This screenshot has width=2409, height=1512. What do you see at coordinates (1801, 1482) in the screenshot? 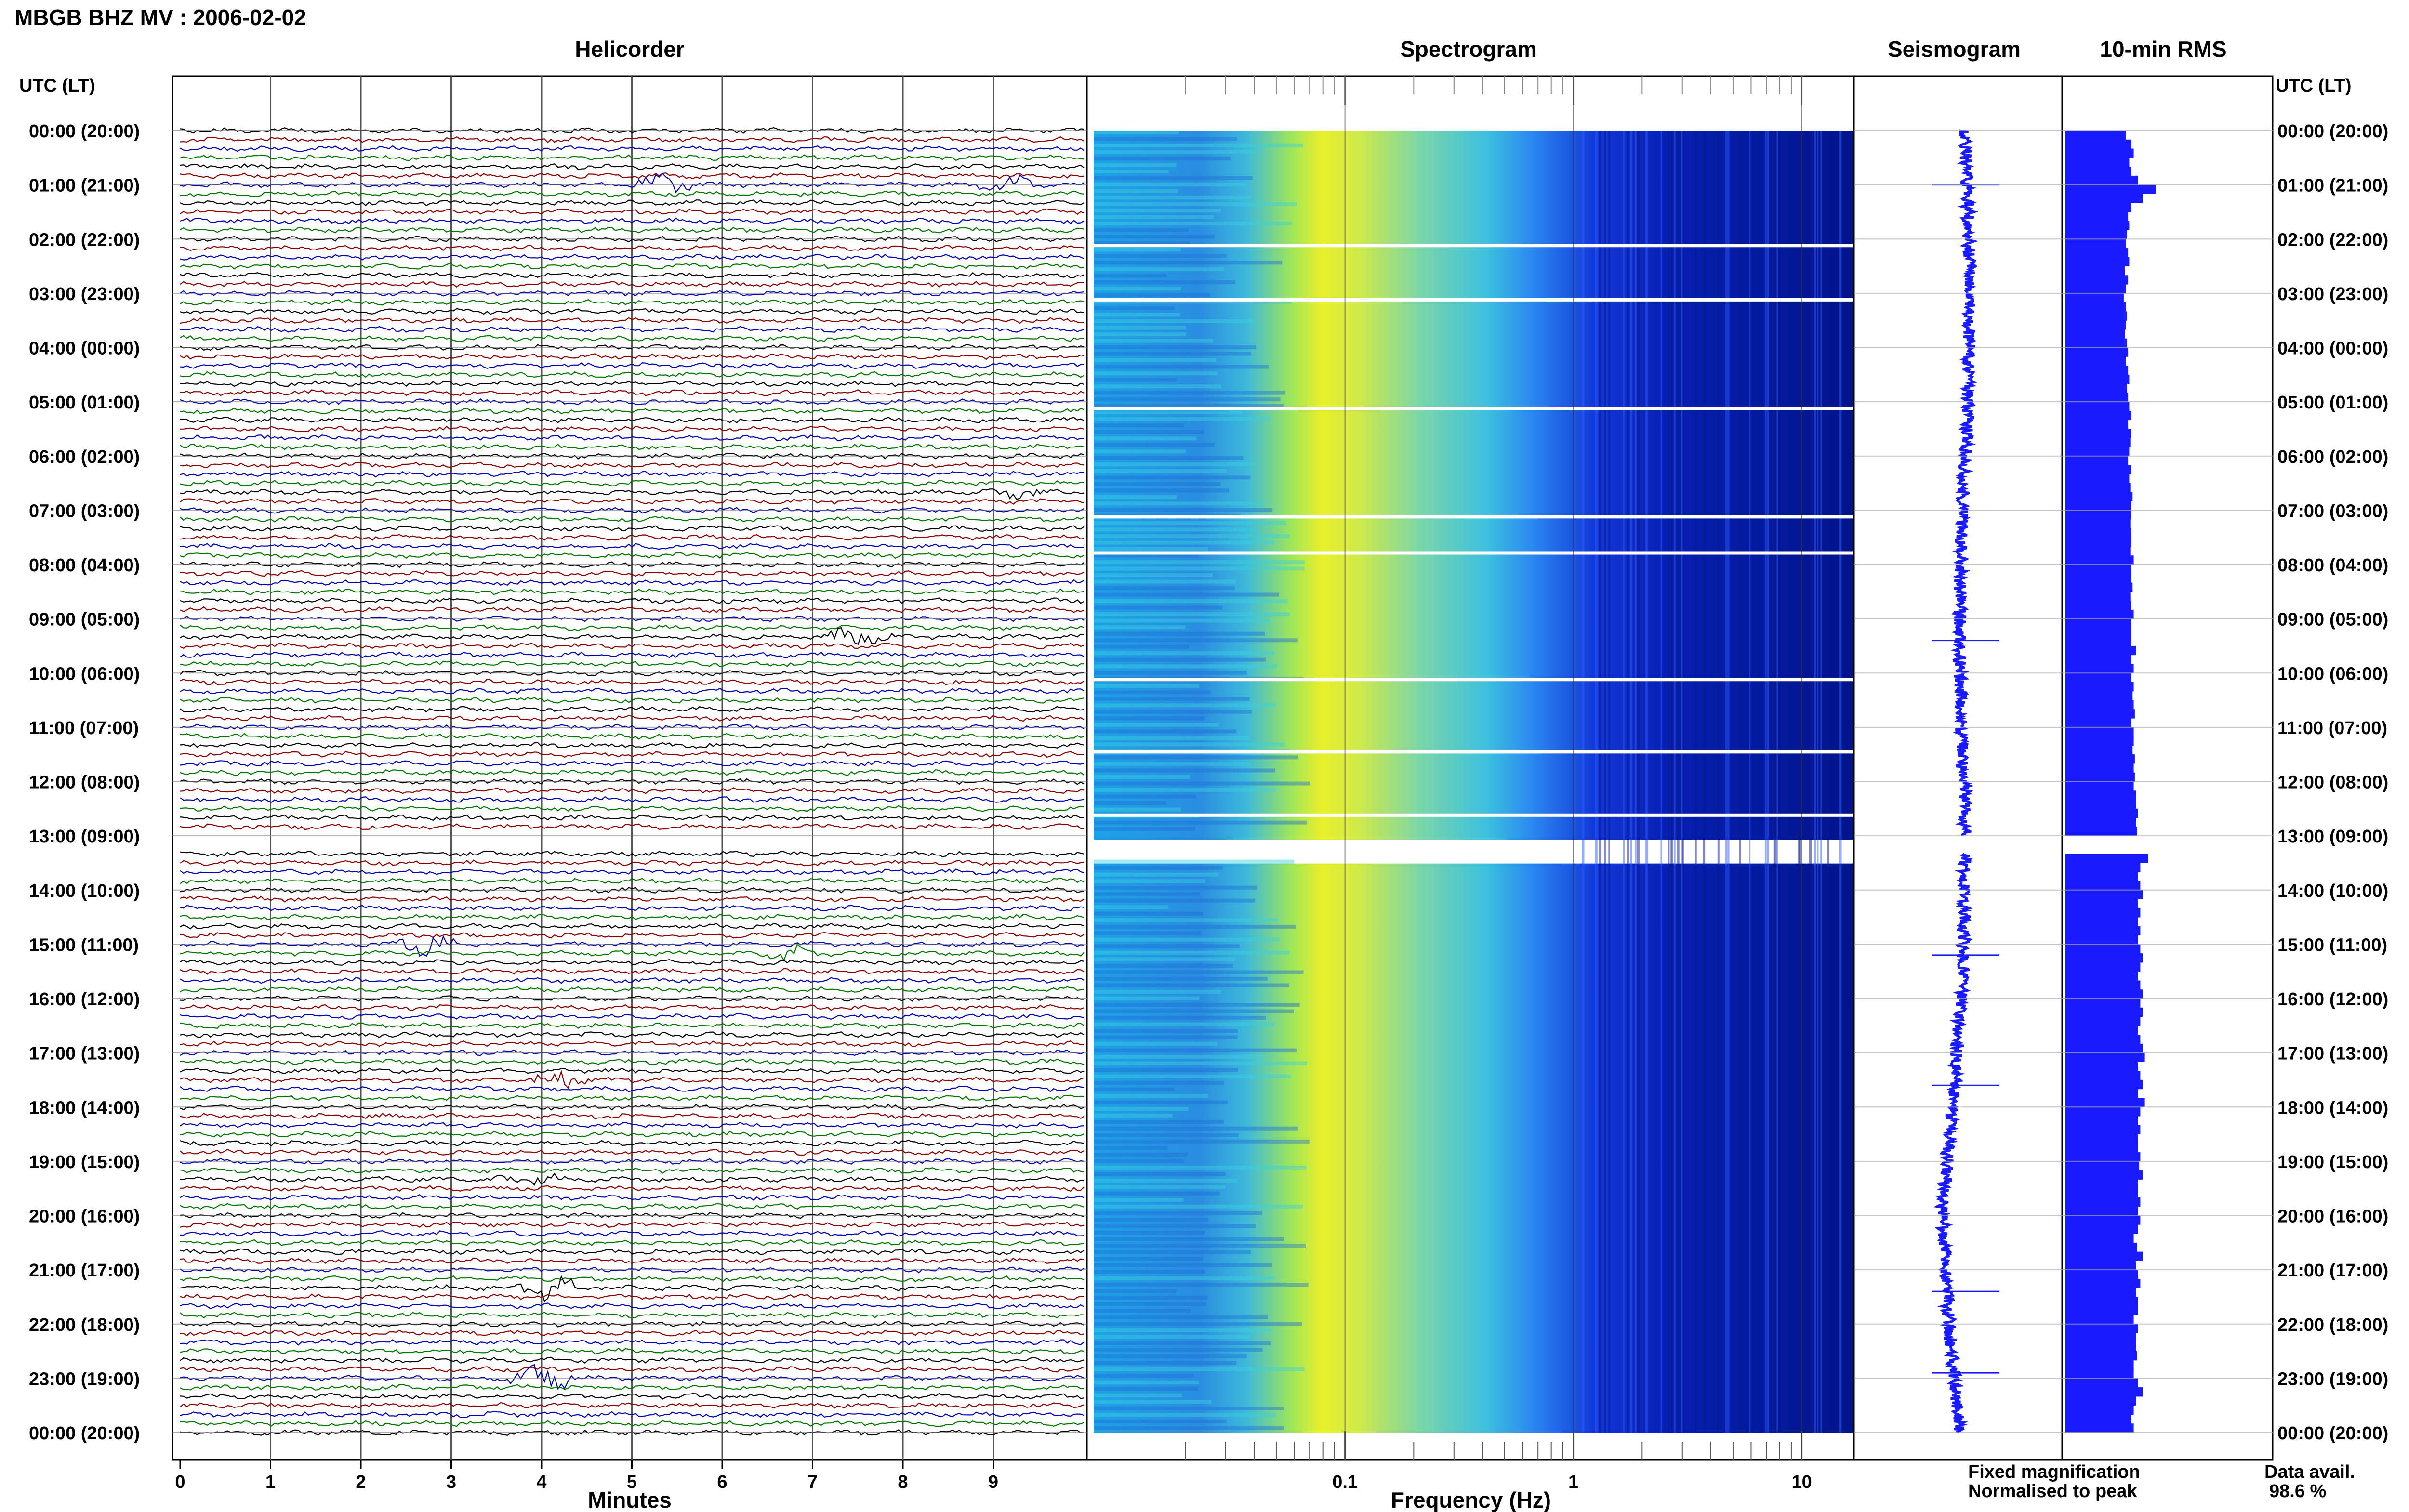
I see `frequency-tick-label: 10` at bounding box center [1801, 1482].